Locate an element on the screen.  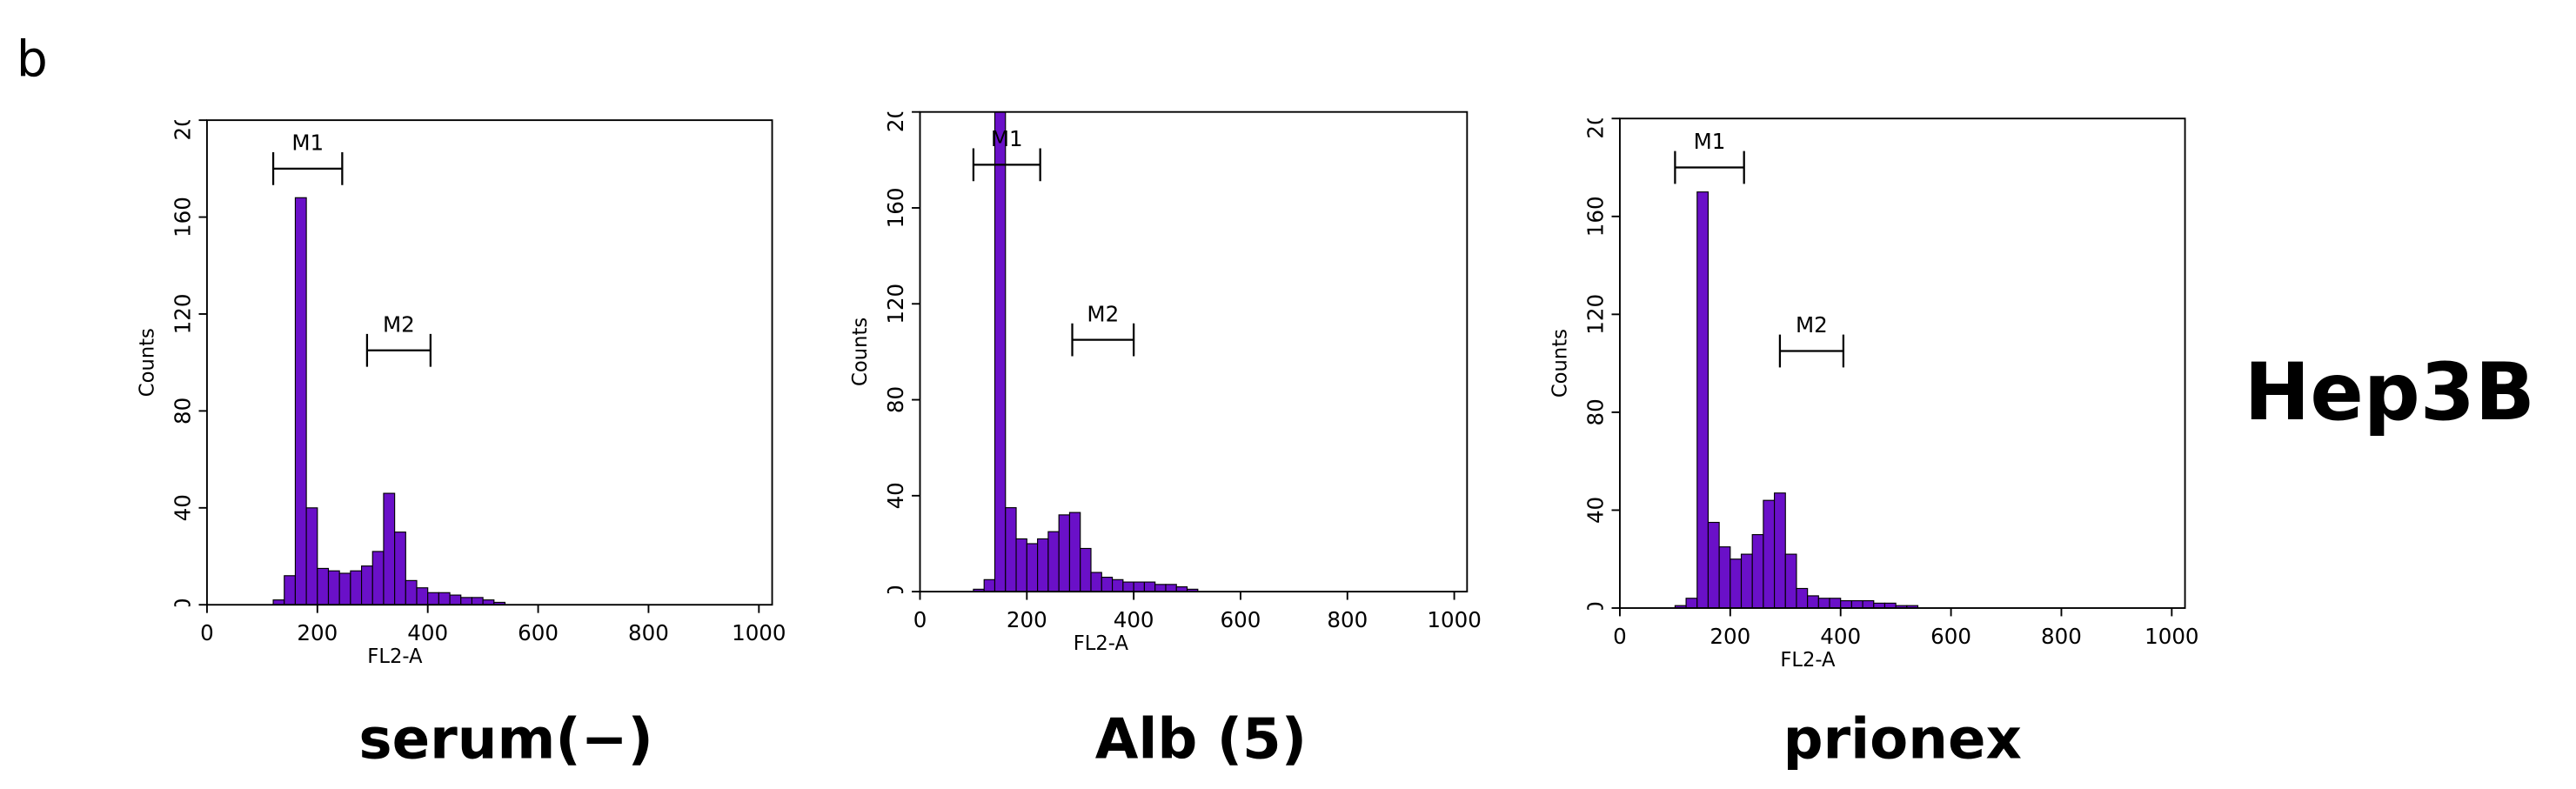
axes-frame is located at coordinates (1194, 352).